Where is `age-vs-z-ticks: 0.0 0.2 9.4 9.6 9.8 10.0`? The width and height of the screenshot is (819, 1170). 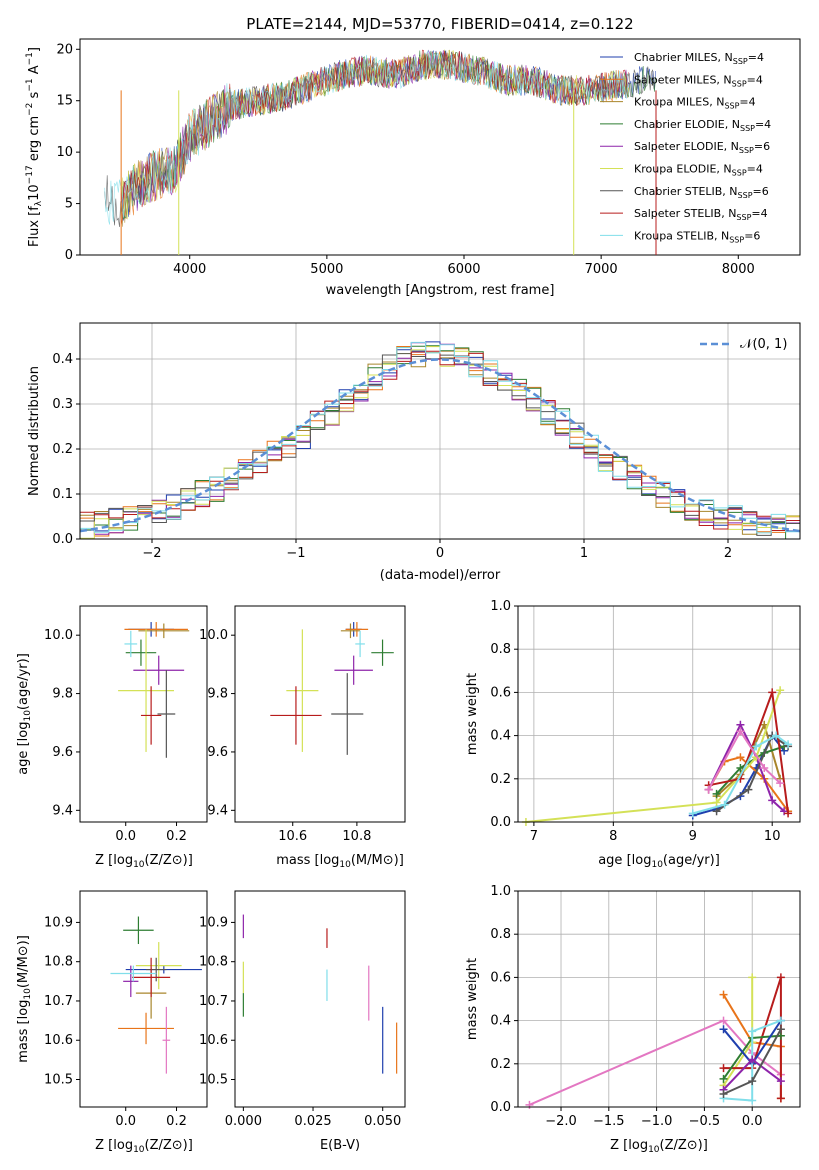 age-vs-z-ticks: 0.0 0.2 9.4 9.6 9.8 10.0 is located at coordinates (115, 736).